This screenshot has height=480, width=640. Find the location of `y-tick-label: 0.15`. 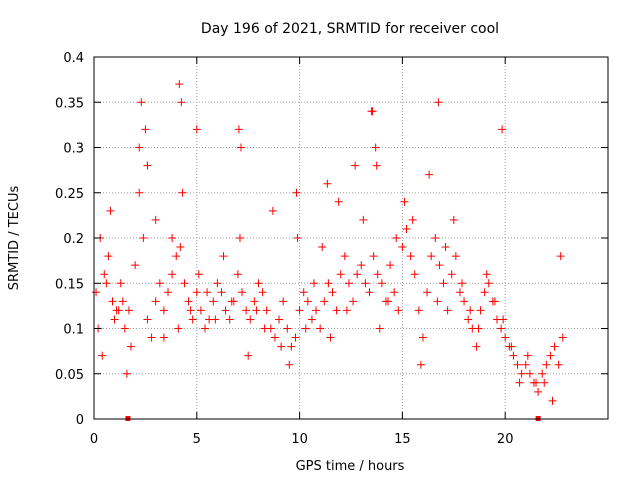

y-tick-label: 0.15 is located at coordinates (69, 284).